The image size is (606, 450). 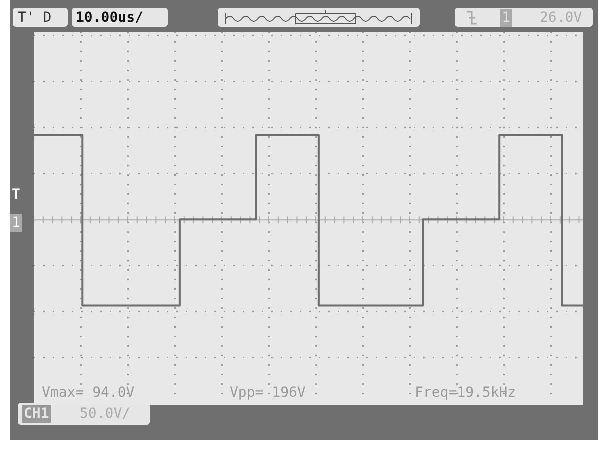 I want to click on text: T' D, so click(x=35, y=18).